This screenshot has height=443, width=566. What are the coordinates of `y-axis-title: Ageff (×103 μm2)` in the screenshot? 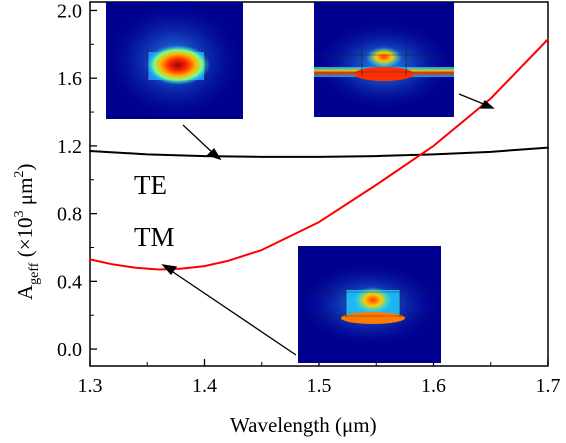 It's located at (27, 232).